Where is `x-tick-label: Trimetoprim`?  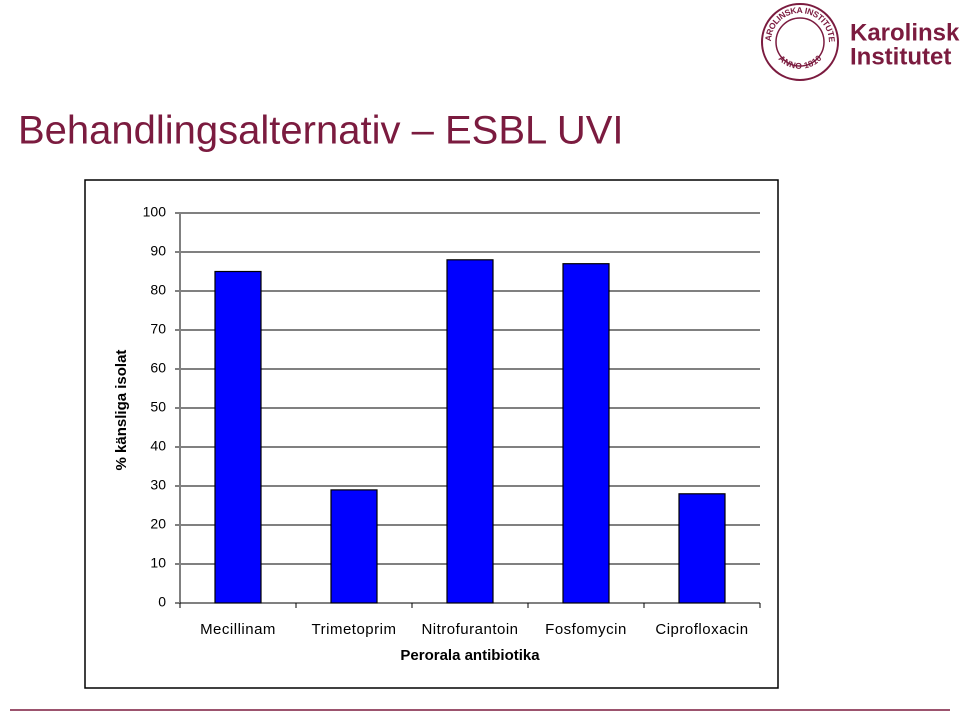
x-tick-label: Trimetoprim is located at coordinates (354, 629).